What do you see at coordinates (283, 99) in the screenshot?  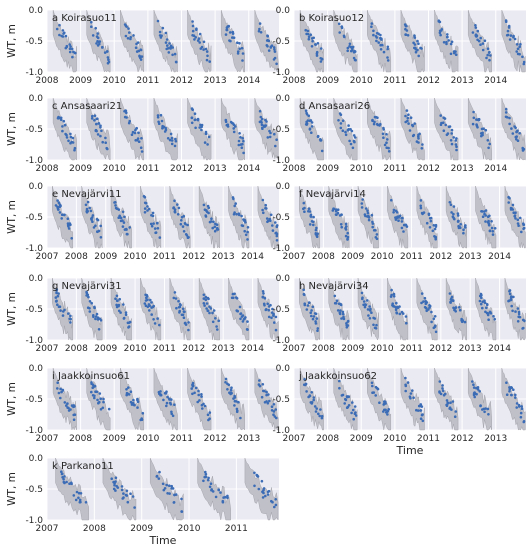 I see `y-tick-label: 0.0` at bounding box center [283, 99].